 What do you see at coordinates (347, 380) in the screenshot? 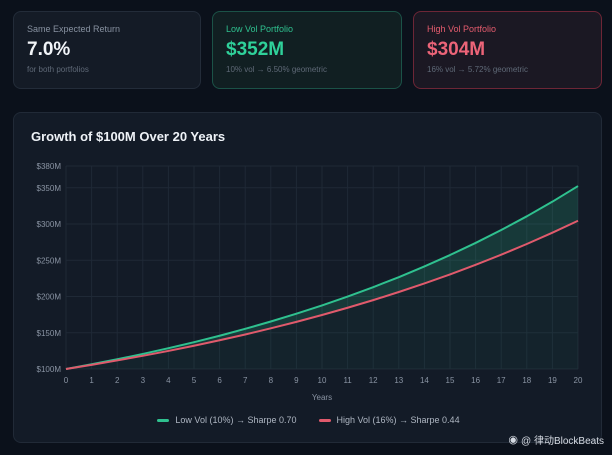
I see `x-tick-label: 11` at bounding box center [347, 380].